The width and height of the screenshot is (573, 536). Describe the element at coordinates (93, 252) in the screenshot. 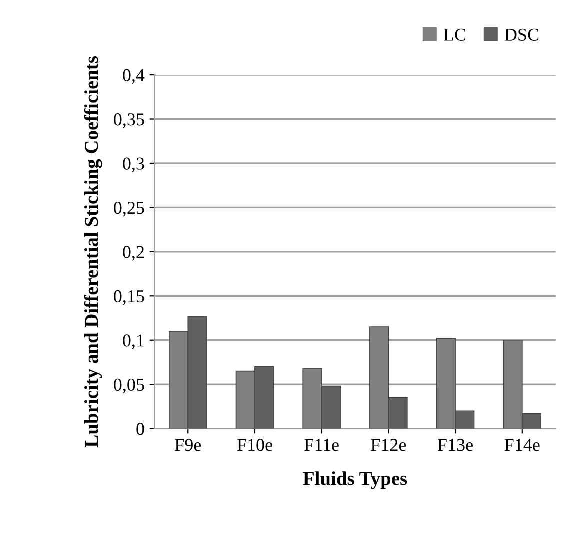

I see `y-axis-title: Lubricity and Differential Sticking Coefficients` at that location.